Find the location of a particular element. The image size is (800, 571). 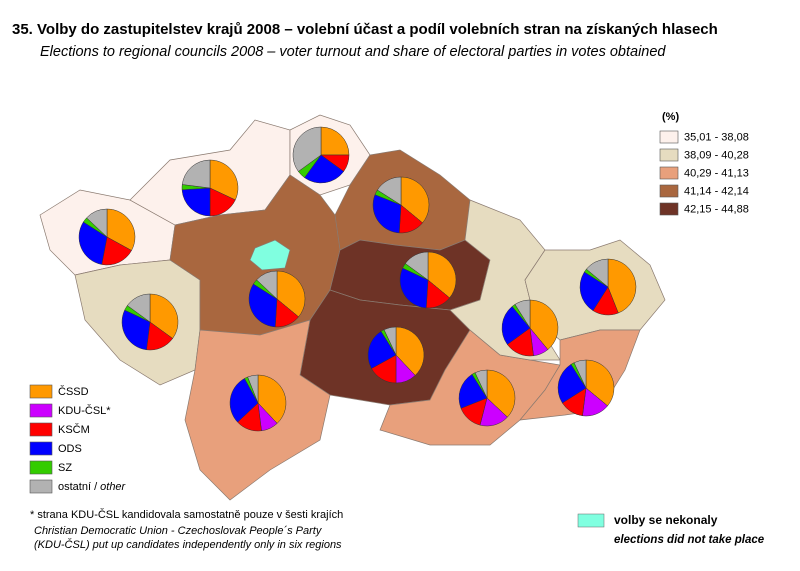

region-prague is located at coordinates (270, 255).